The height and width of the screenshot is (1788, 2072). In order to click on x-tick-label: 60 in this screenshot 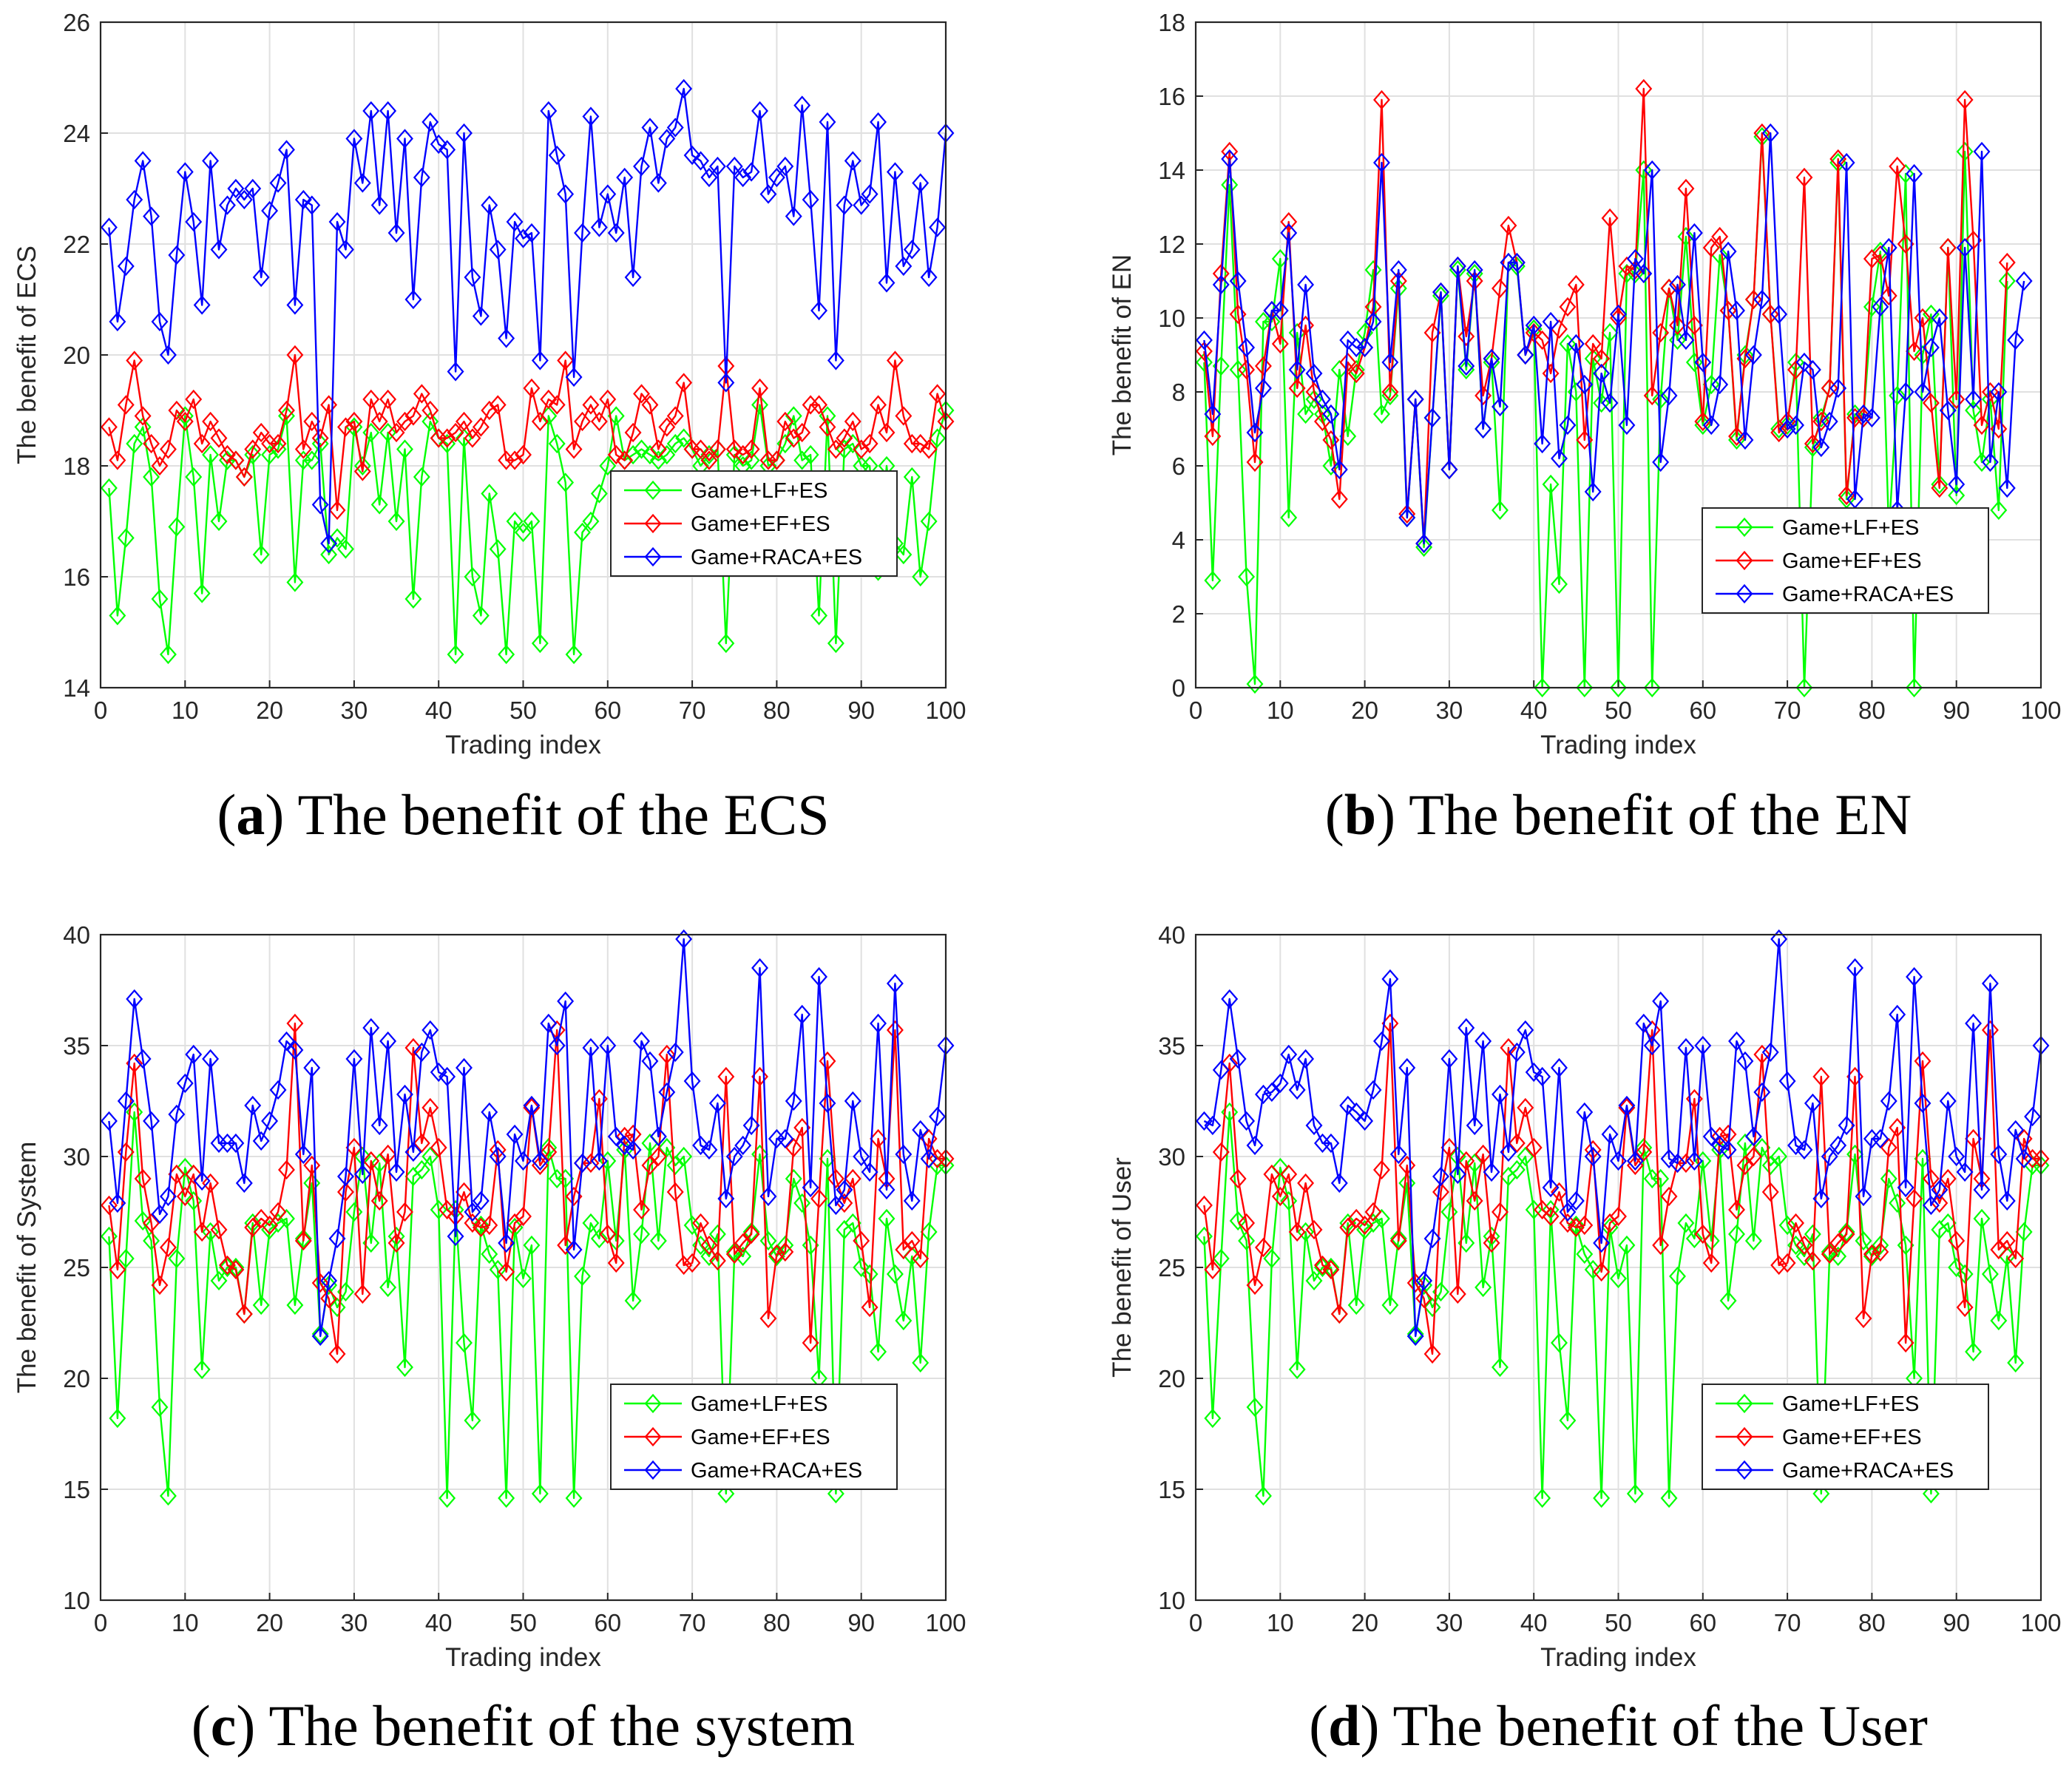, I will do `click(607, 1622)`.